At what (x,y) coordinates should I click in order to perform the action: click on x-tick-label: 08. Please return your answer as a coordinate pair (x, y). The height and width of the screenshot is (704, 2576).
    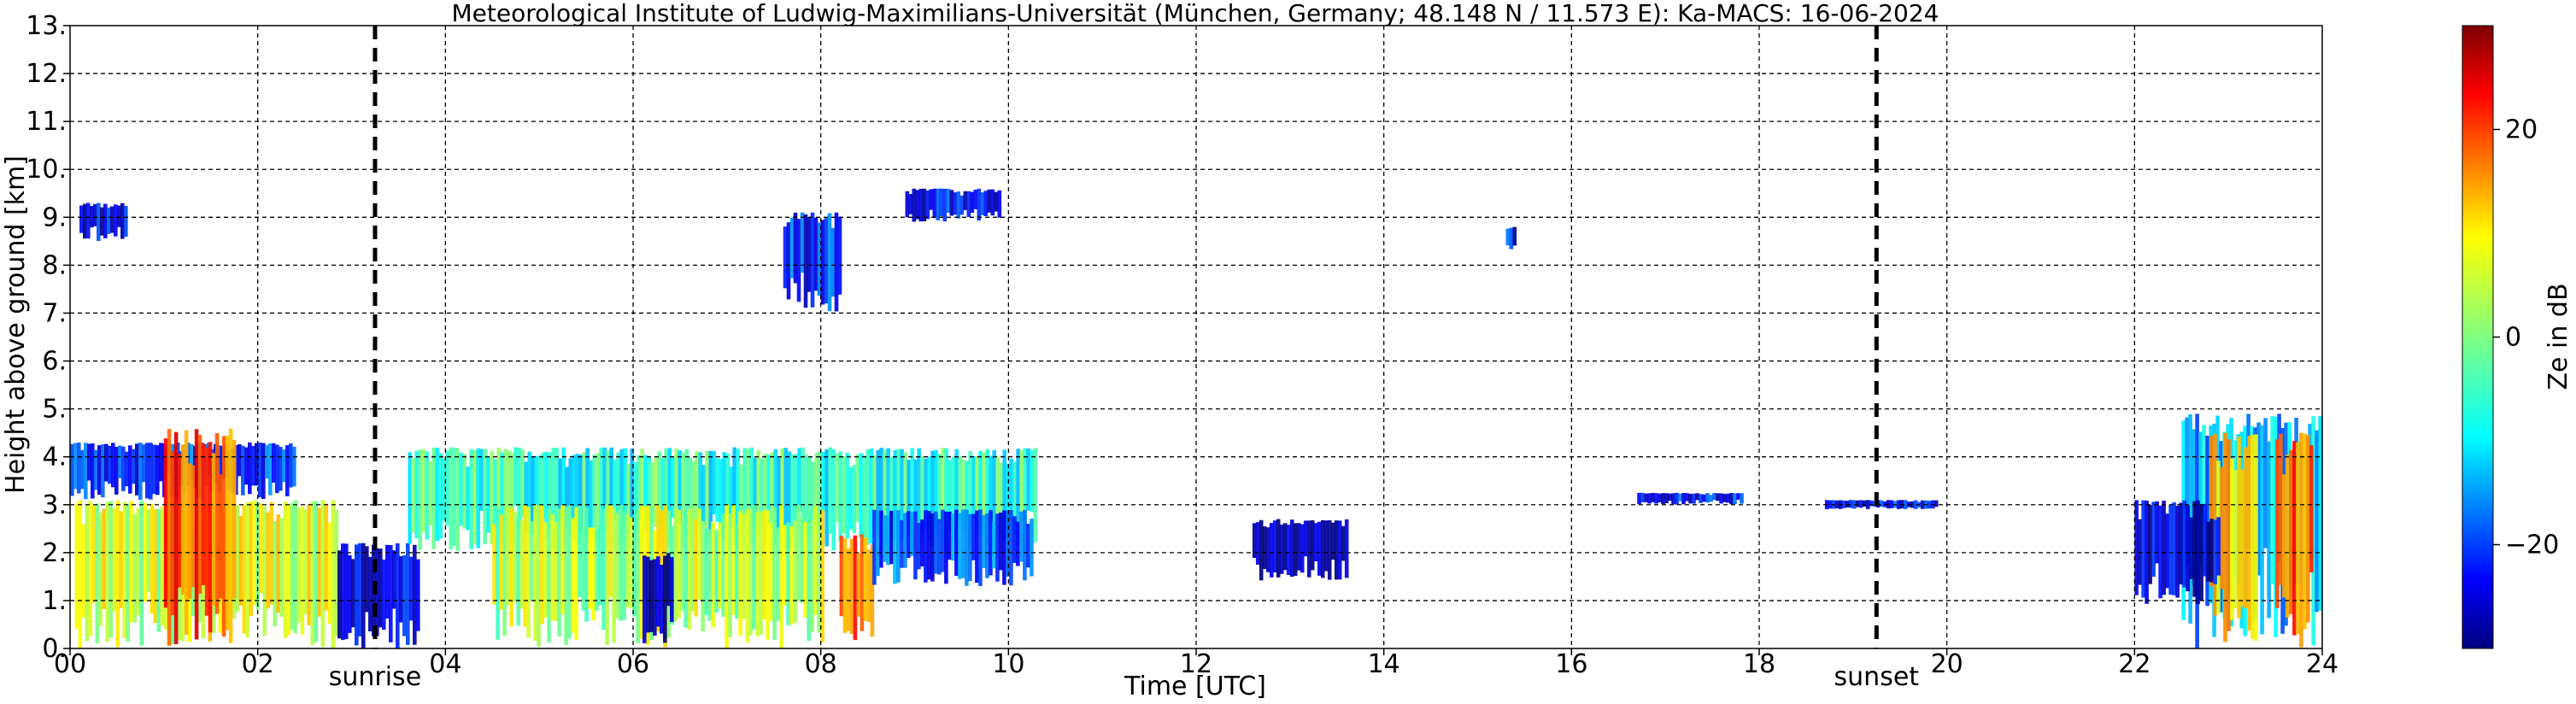
    Looking at the image, I should click on (821, 664).